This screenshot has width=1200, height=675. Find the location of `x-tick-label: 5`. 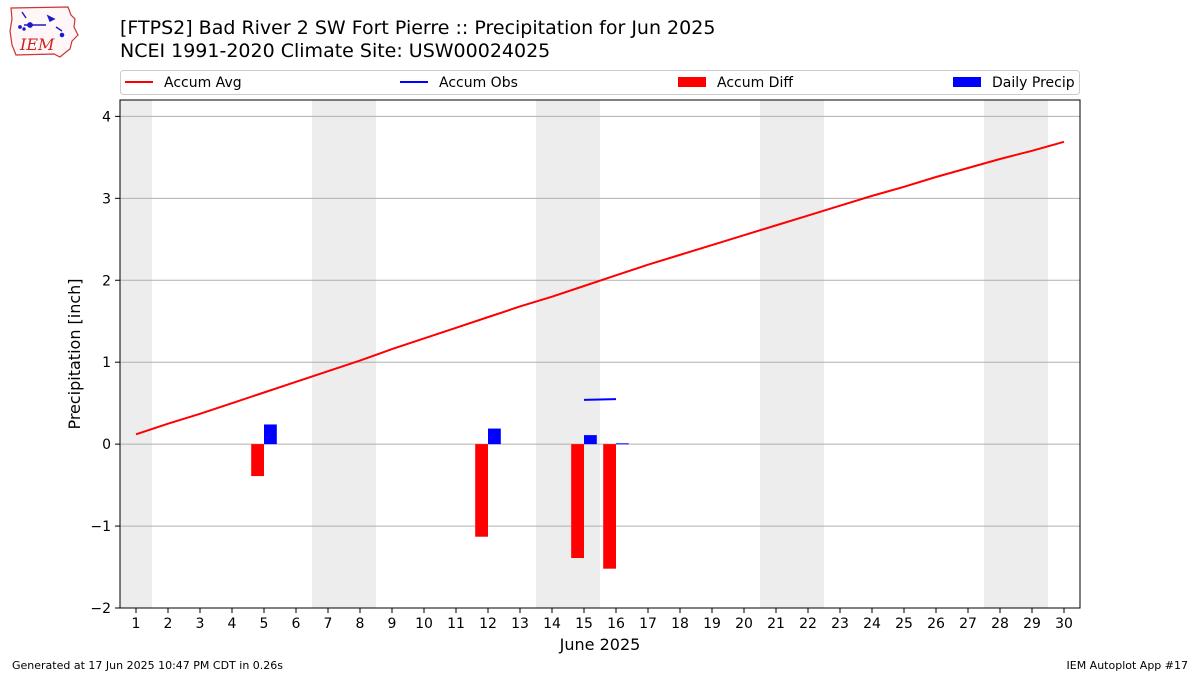

x-tick-label: 5 is located at coordinates (264, 624).